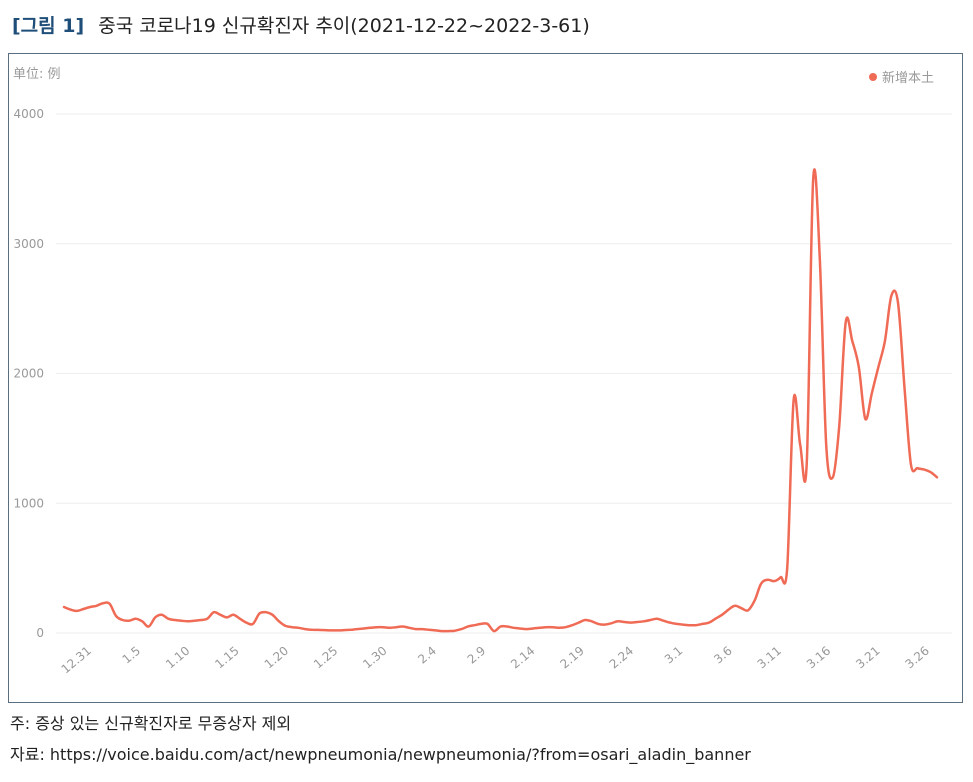 The width and height of the screenshot is (973, 782). Describe the element at coordinates (132, 655) in the screenshot. I see `x-tick-label: 1.5` at that location.